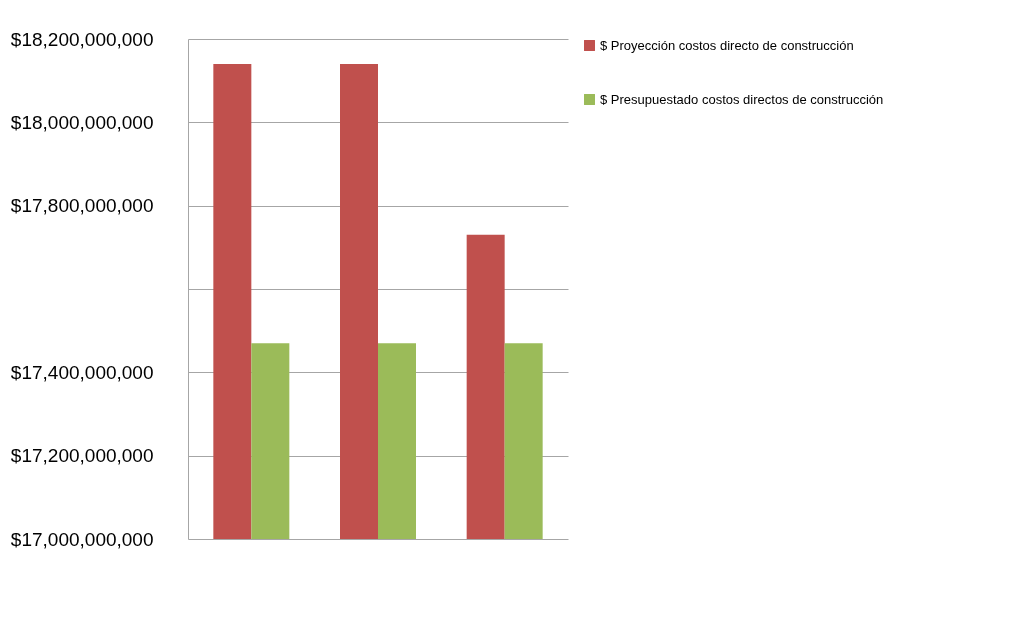  I want to click on y-tick-label: $17,000,000,000, so click(82, 539).